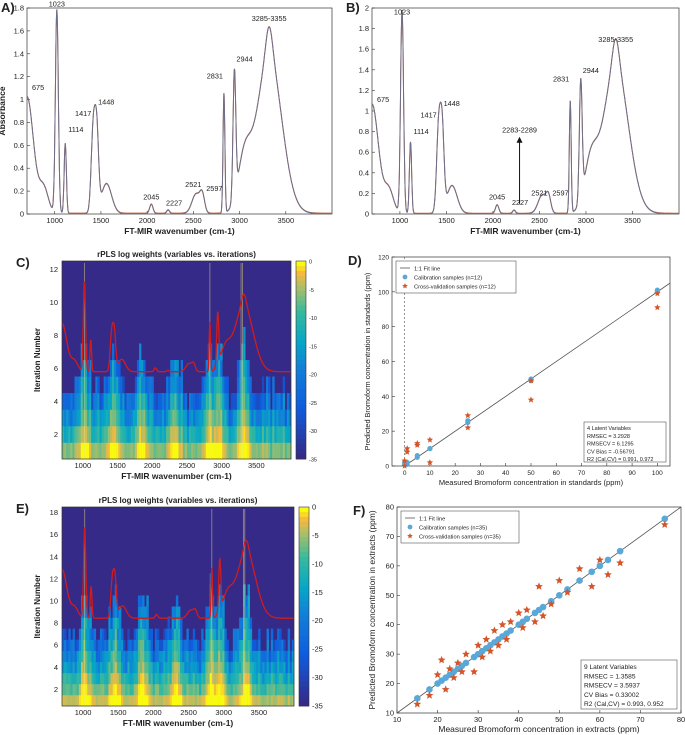  Describe the element at coordinates (531, 473) in the screenshot. I see `x-tick-label: 50` at that location.